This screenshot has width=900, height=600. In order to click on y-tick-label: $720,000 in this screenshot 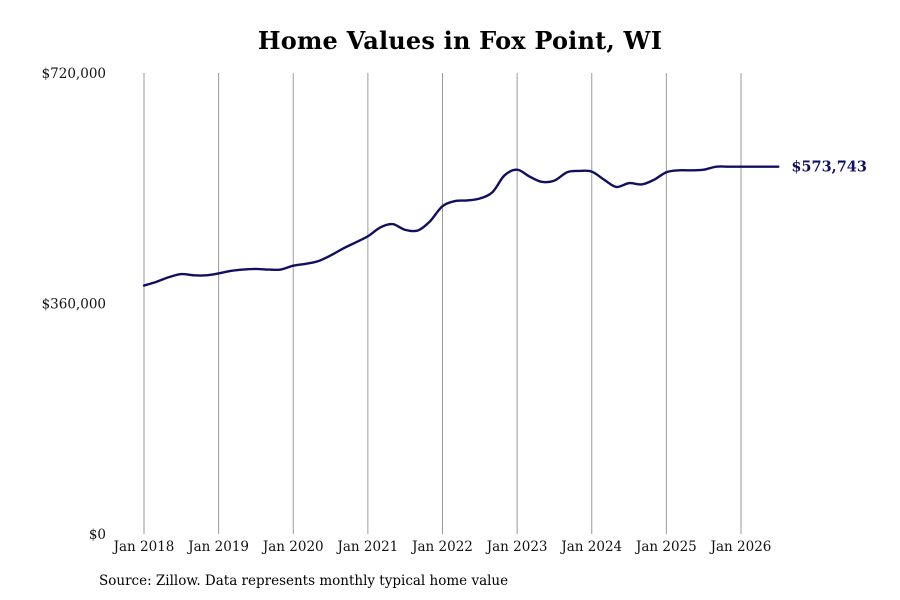, I will do `click(74, 74)`.